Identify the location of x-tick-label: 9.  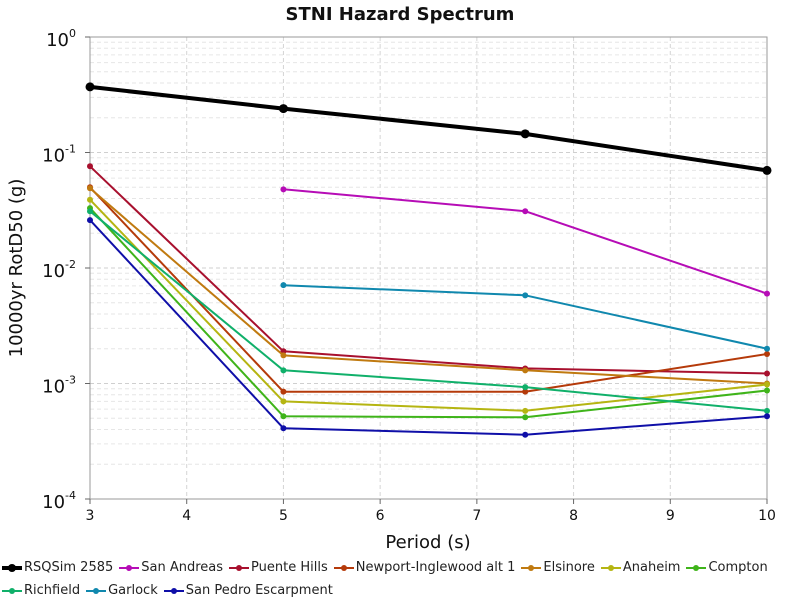
(670, 516).